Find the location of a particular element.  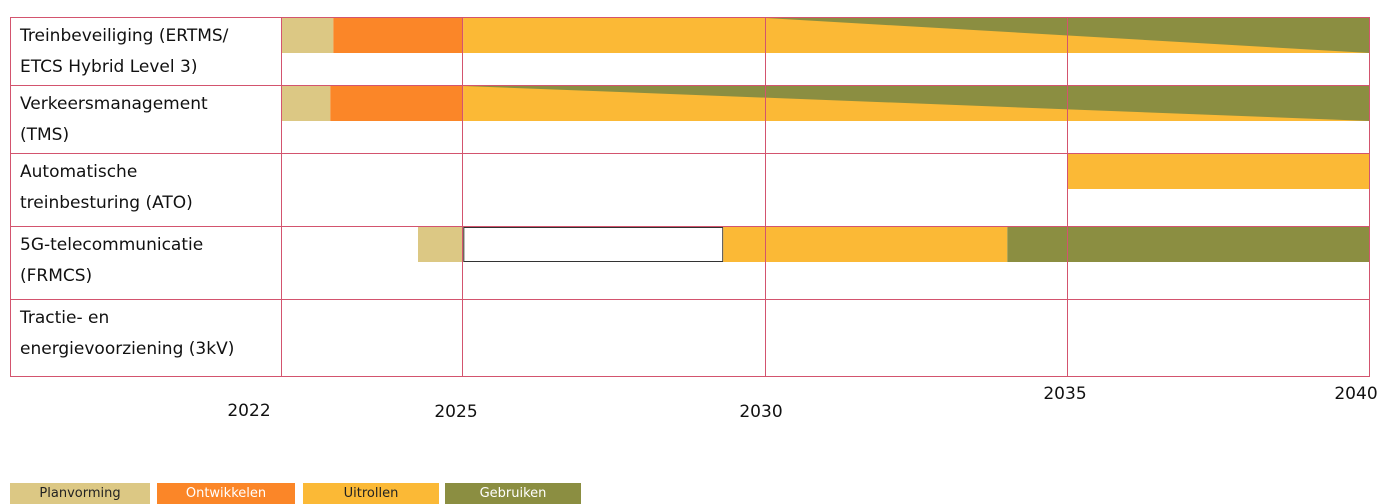

legend-item: Ontwikkelen is located at coordinates (226, 493).